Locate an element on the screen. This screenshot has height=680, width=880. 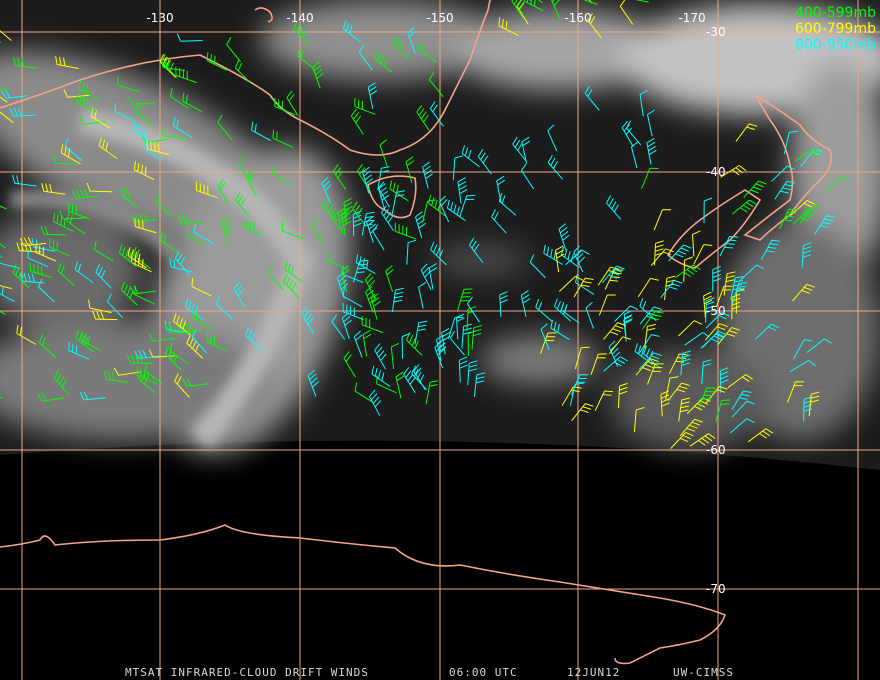
longitude-label: -140 is located at coordinates (299, 18).